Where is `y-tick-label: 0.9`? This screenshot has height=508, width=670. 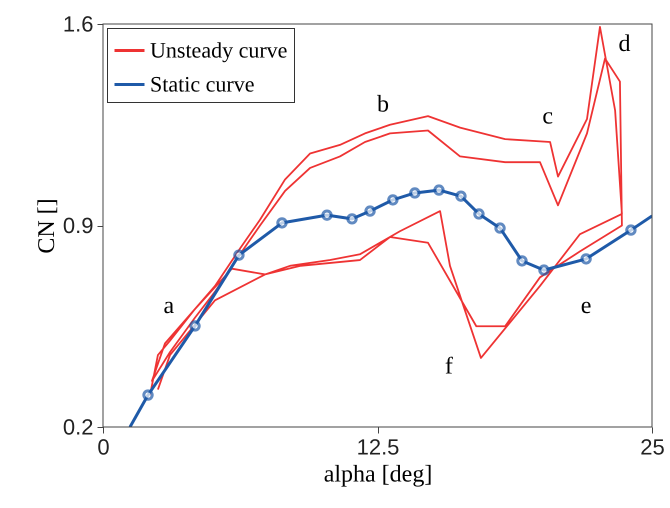 y-tick-label: 0.9 is located at coordinates (78, 225).